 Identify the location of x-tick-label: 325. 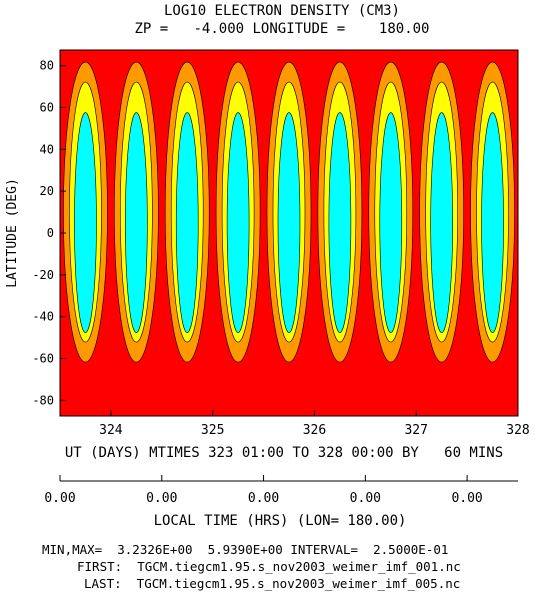
(212, 430).